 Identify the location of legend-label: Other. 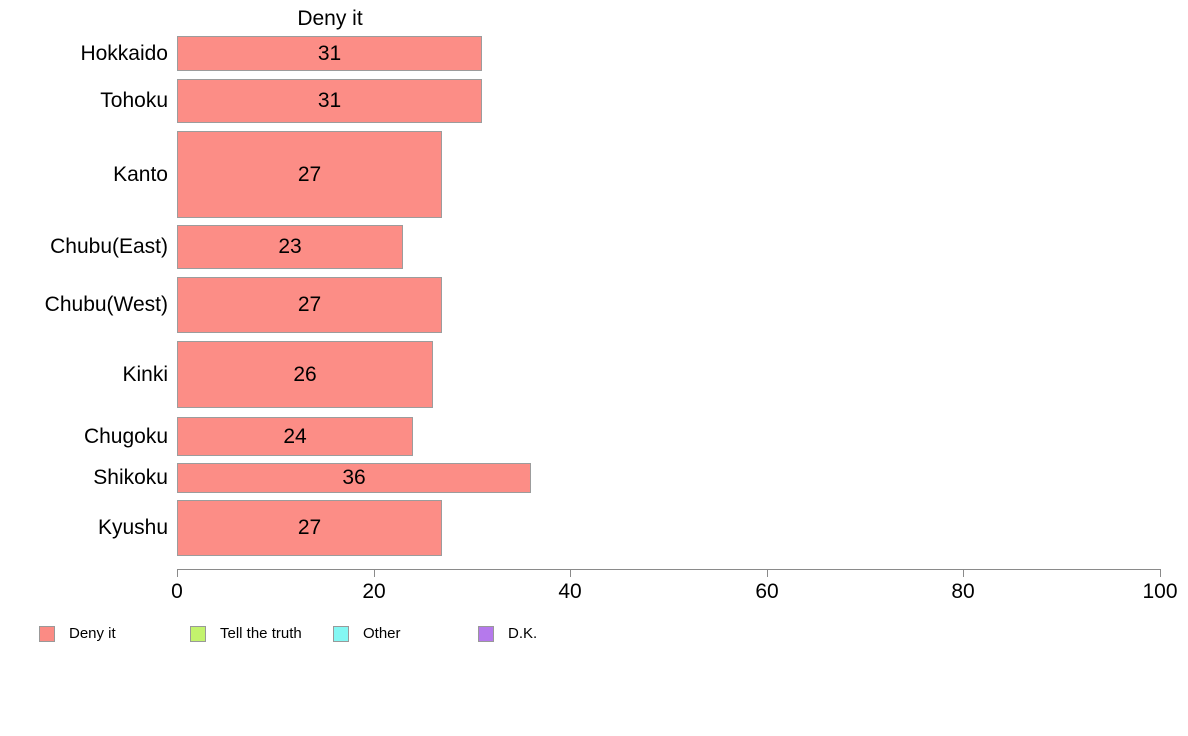
(382, 633).